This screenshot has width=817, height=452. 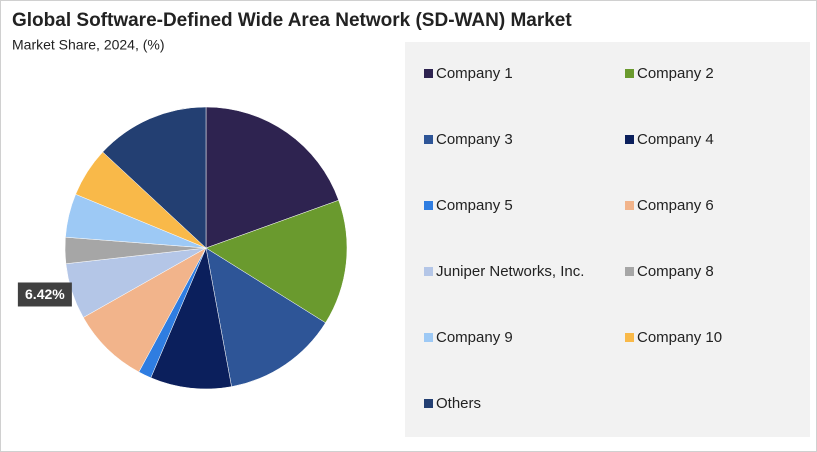 I want to click on data-label-box, so click(x=44, y=294).